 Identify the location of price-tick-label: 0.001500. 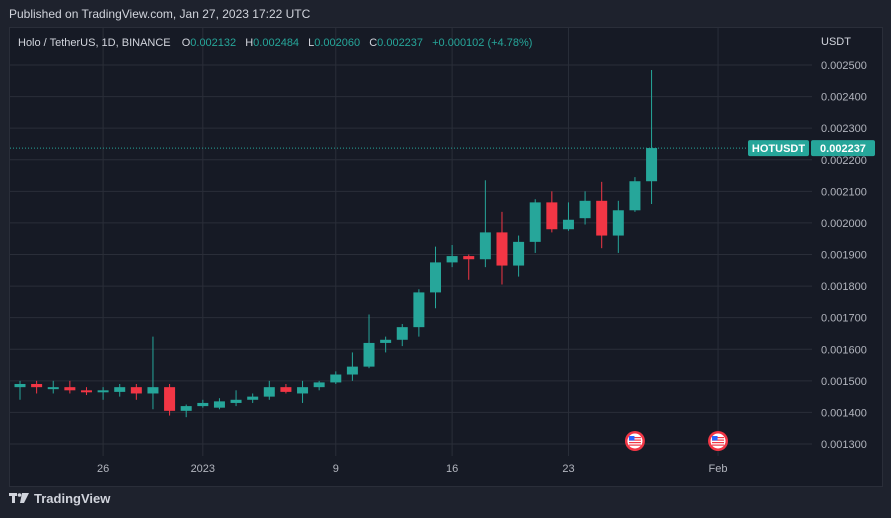
(844, 382).